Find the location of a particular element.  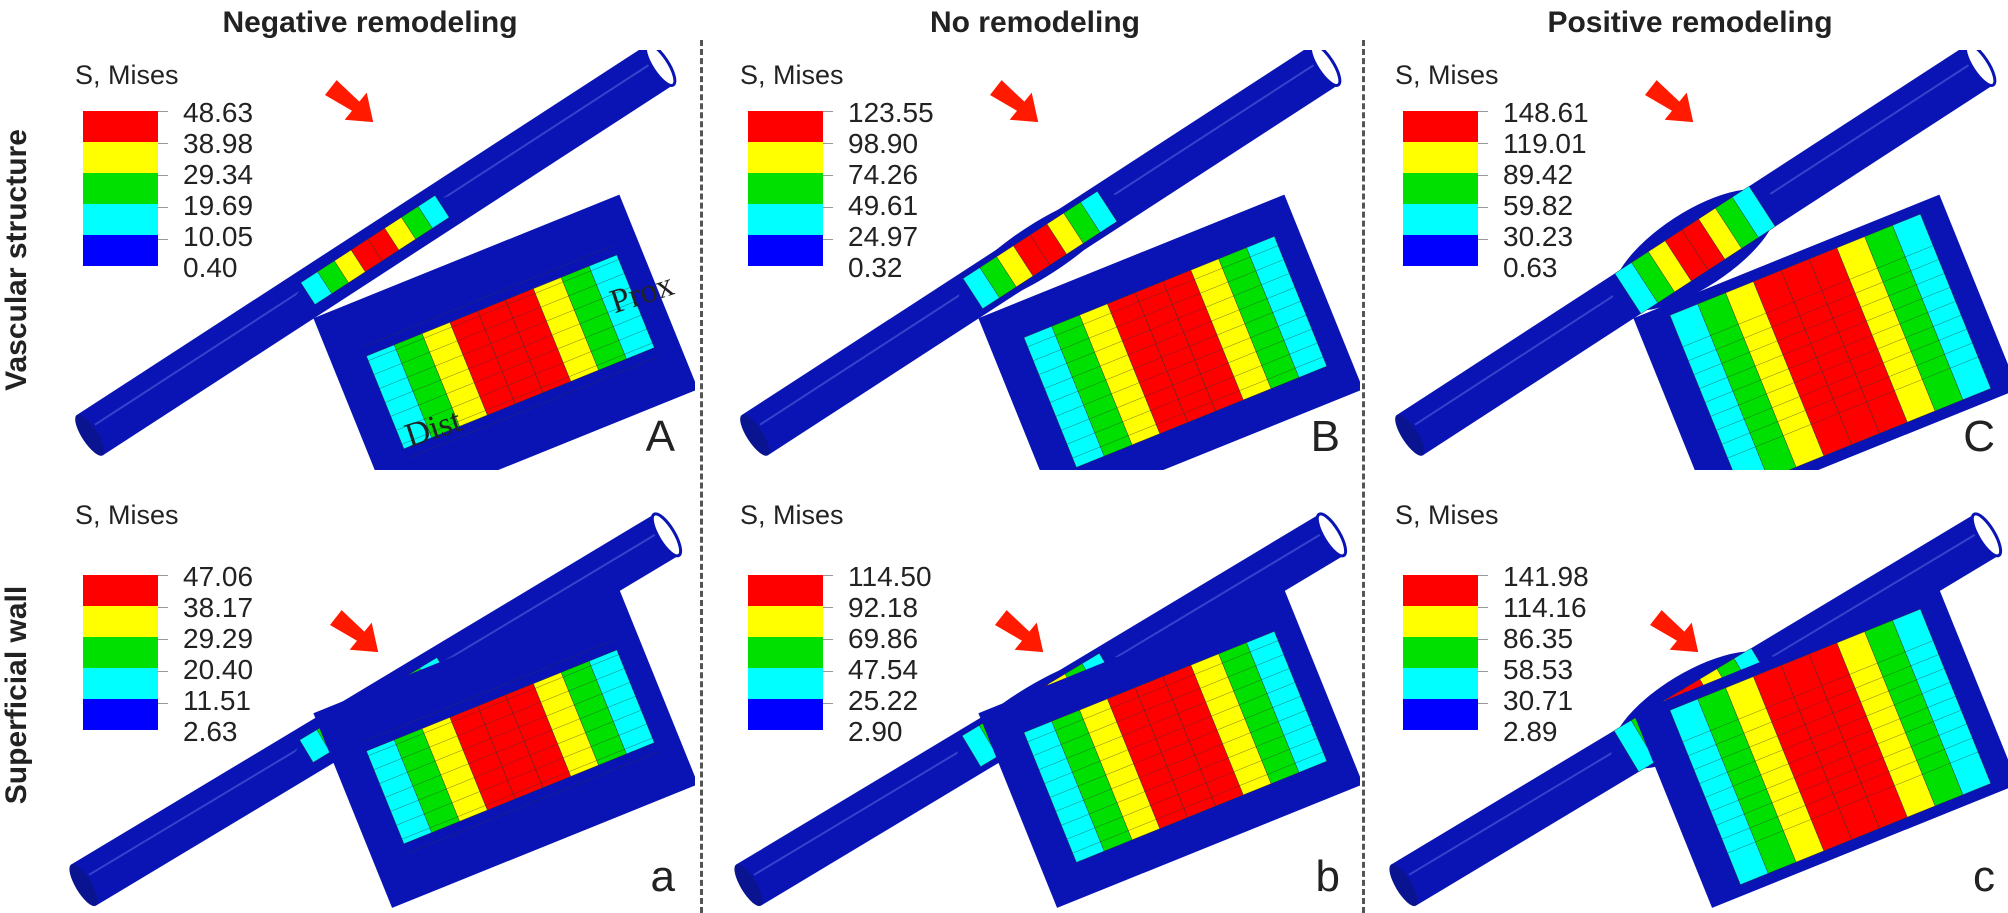

tube-end is located at coordinates (83, 885).